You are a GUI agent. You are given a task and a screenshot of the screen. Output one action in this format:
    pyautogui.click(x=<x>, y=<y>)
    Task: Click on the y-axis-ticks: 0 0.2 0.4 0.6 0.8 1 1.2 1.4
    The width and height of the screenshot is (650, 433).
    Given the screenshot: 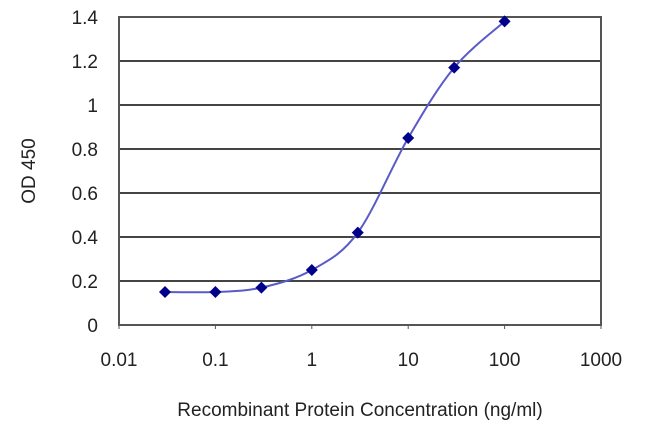 What is the action you would take?
    pyautogui.click(x=85, y=172)
    